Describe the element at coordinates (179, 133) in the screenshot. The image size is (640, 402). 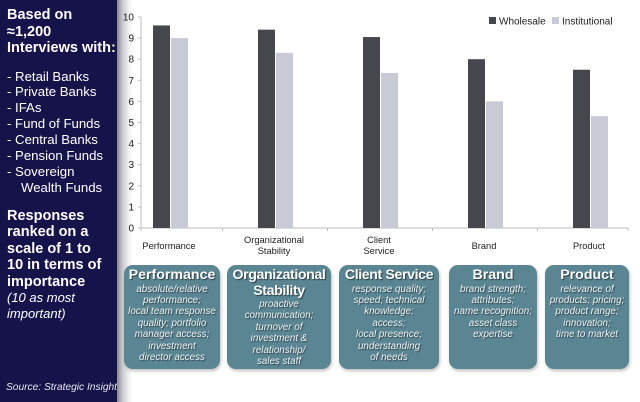
I see `bar-institutional-performance` at that location.